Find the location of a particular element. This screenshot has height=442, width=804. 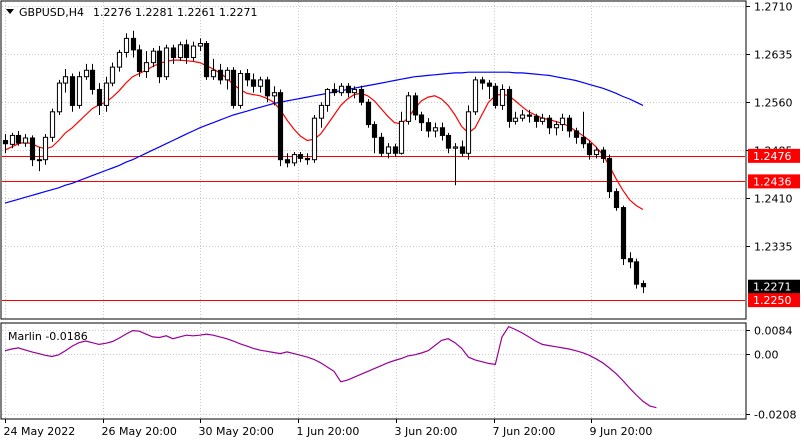

price-tag-label: 1.2250 is located at coordinates (772, 300).